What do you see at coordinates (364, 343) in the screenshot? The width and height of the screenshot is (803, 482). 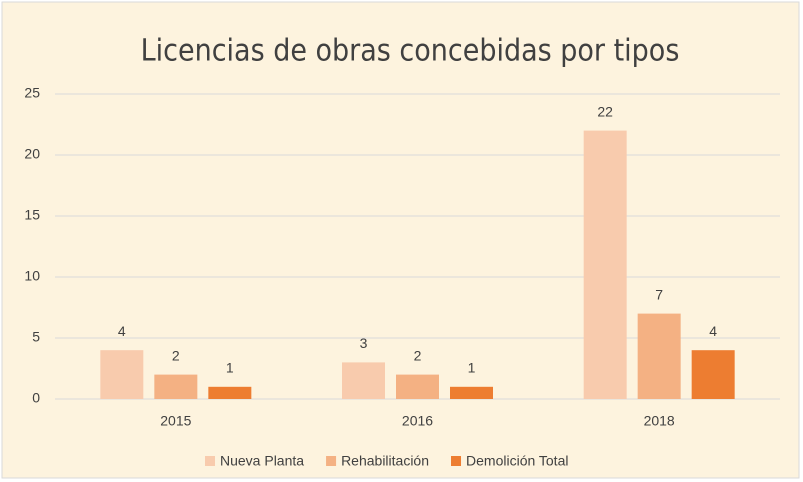 I see `data-label: 3` at bounding box center [364, 343].